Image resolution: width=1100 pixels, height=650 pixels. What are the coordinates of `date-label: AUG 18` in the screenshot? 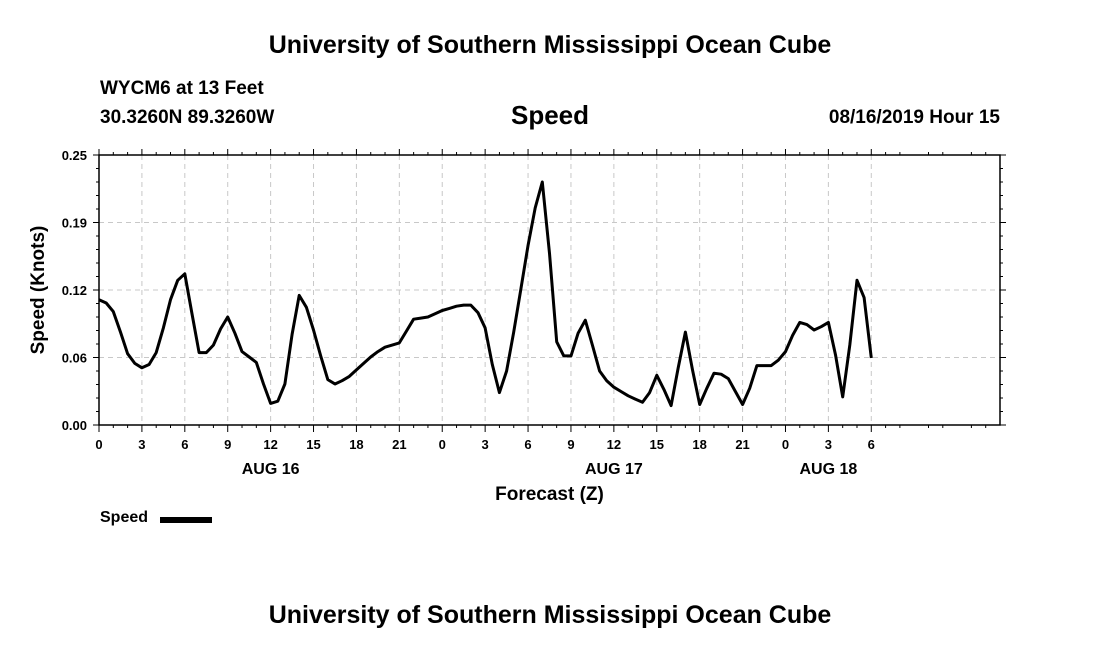 It's located at (828, 469).